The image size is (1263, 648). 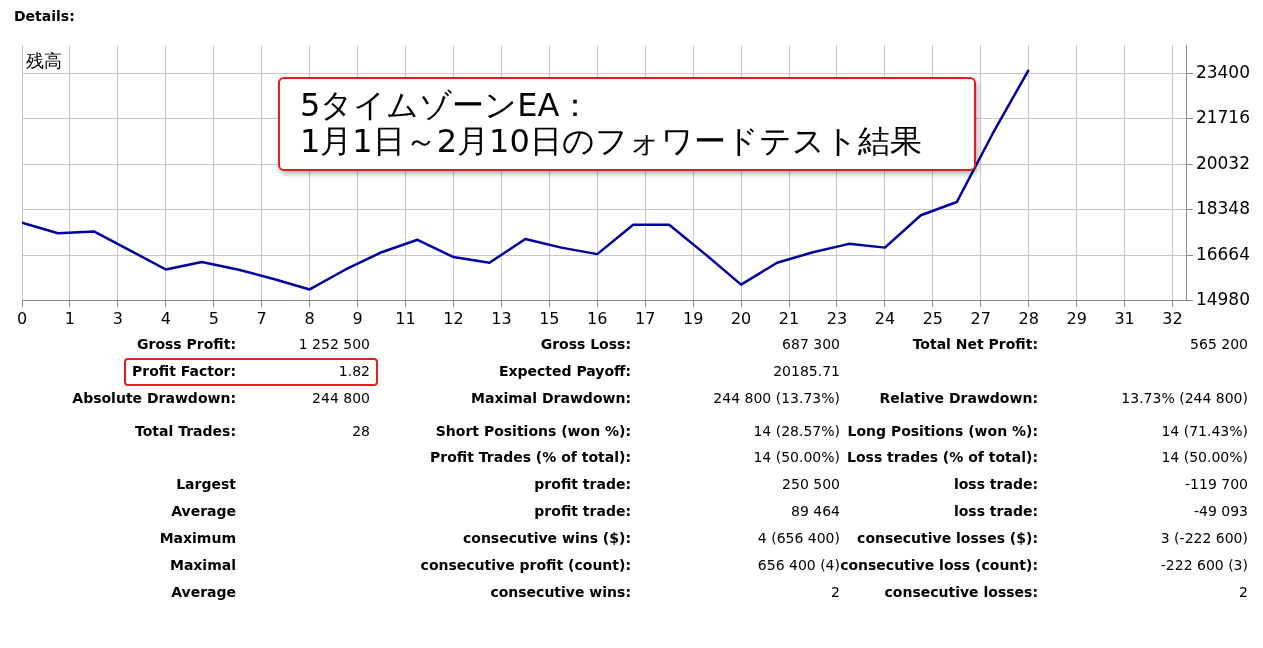 What do you see at coordinates (798, 538) in the screenshot?
I see `text: 4 (656 400)` at bounding box center [798, 538].